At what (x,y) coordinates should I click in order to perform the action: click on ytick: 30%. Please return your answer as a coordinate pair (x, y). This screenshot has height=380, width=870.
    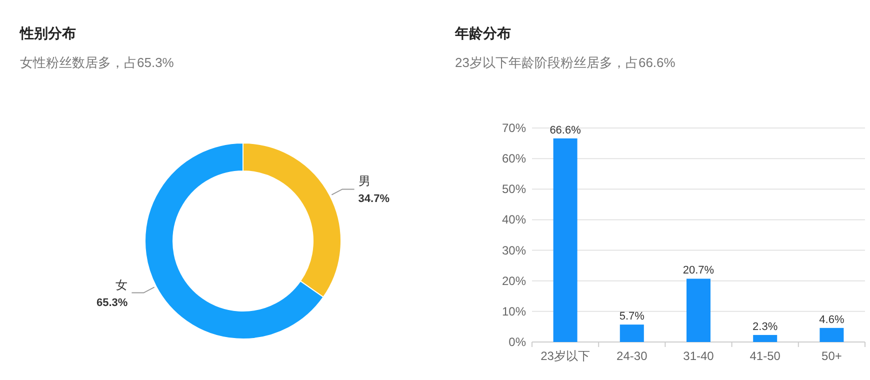
    Looking at the image, I should click on (514, 250).